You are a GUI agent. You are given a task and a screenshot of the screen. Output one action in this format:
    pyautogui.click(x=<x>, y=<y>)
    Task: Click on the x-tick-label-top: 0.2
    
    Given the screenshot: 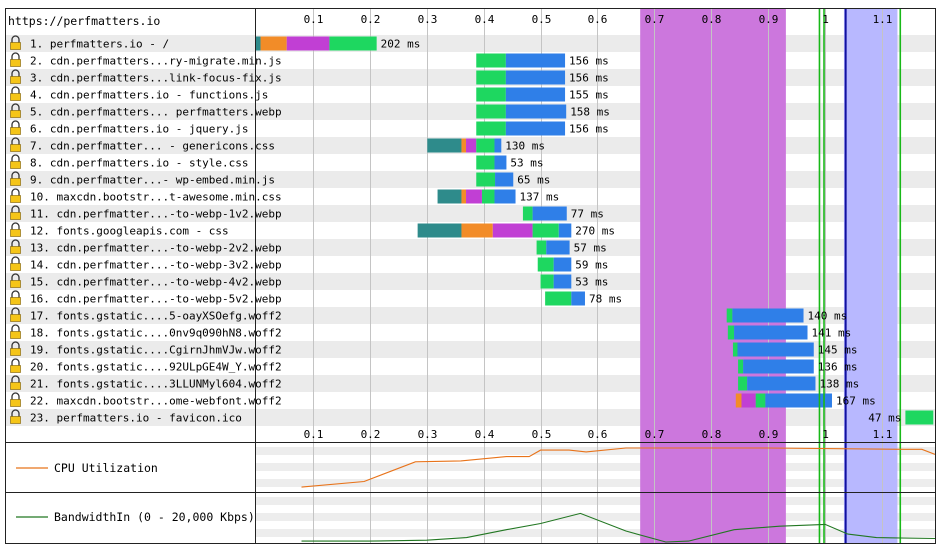 What is the action you would take?
    pyautogui.click(x=371, y=19)
    